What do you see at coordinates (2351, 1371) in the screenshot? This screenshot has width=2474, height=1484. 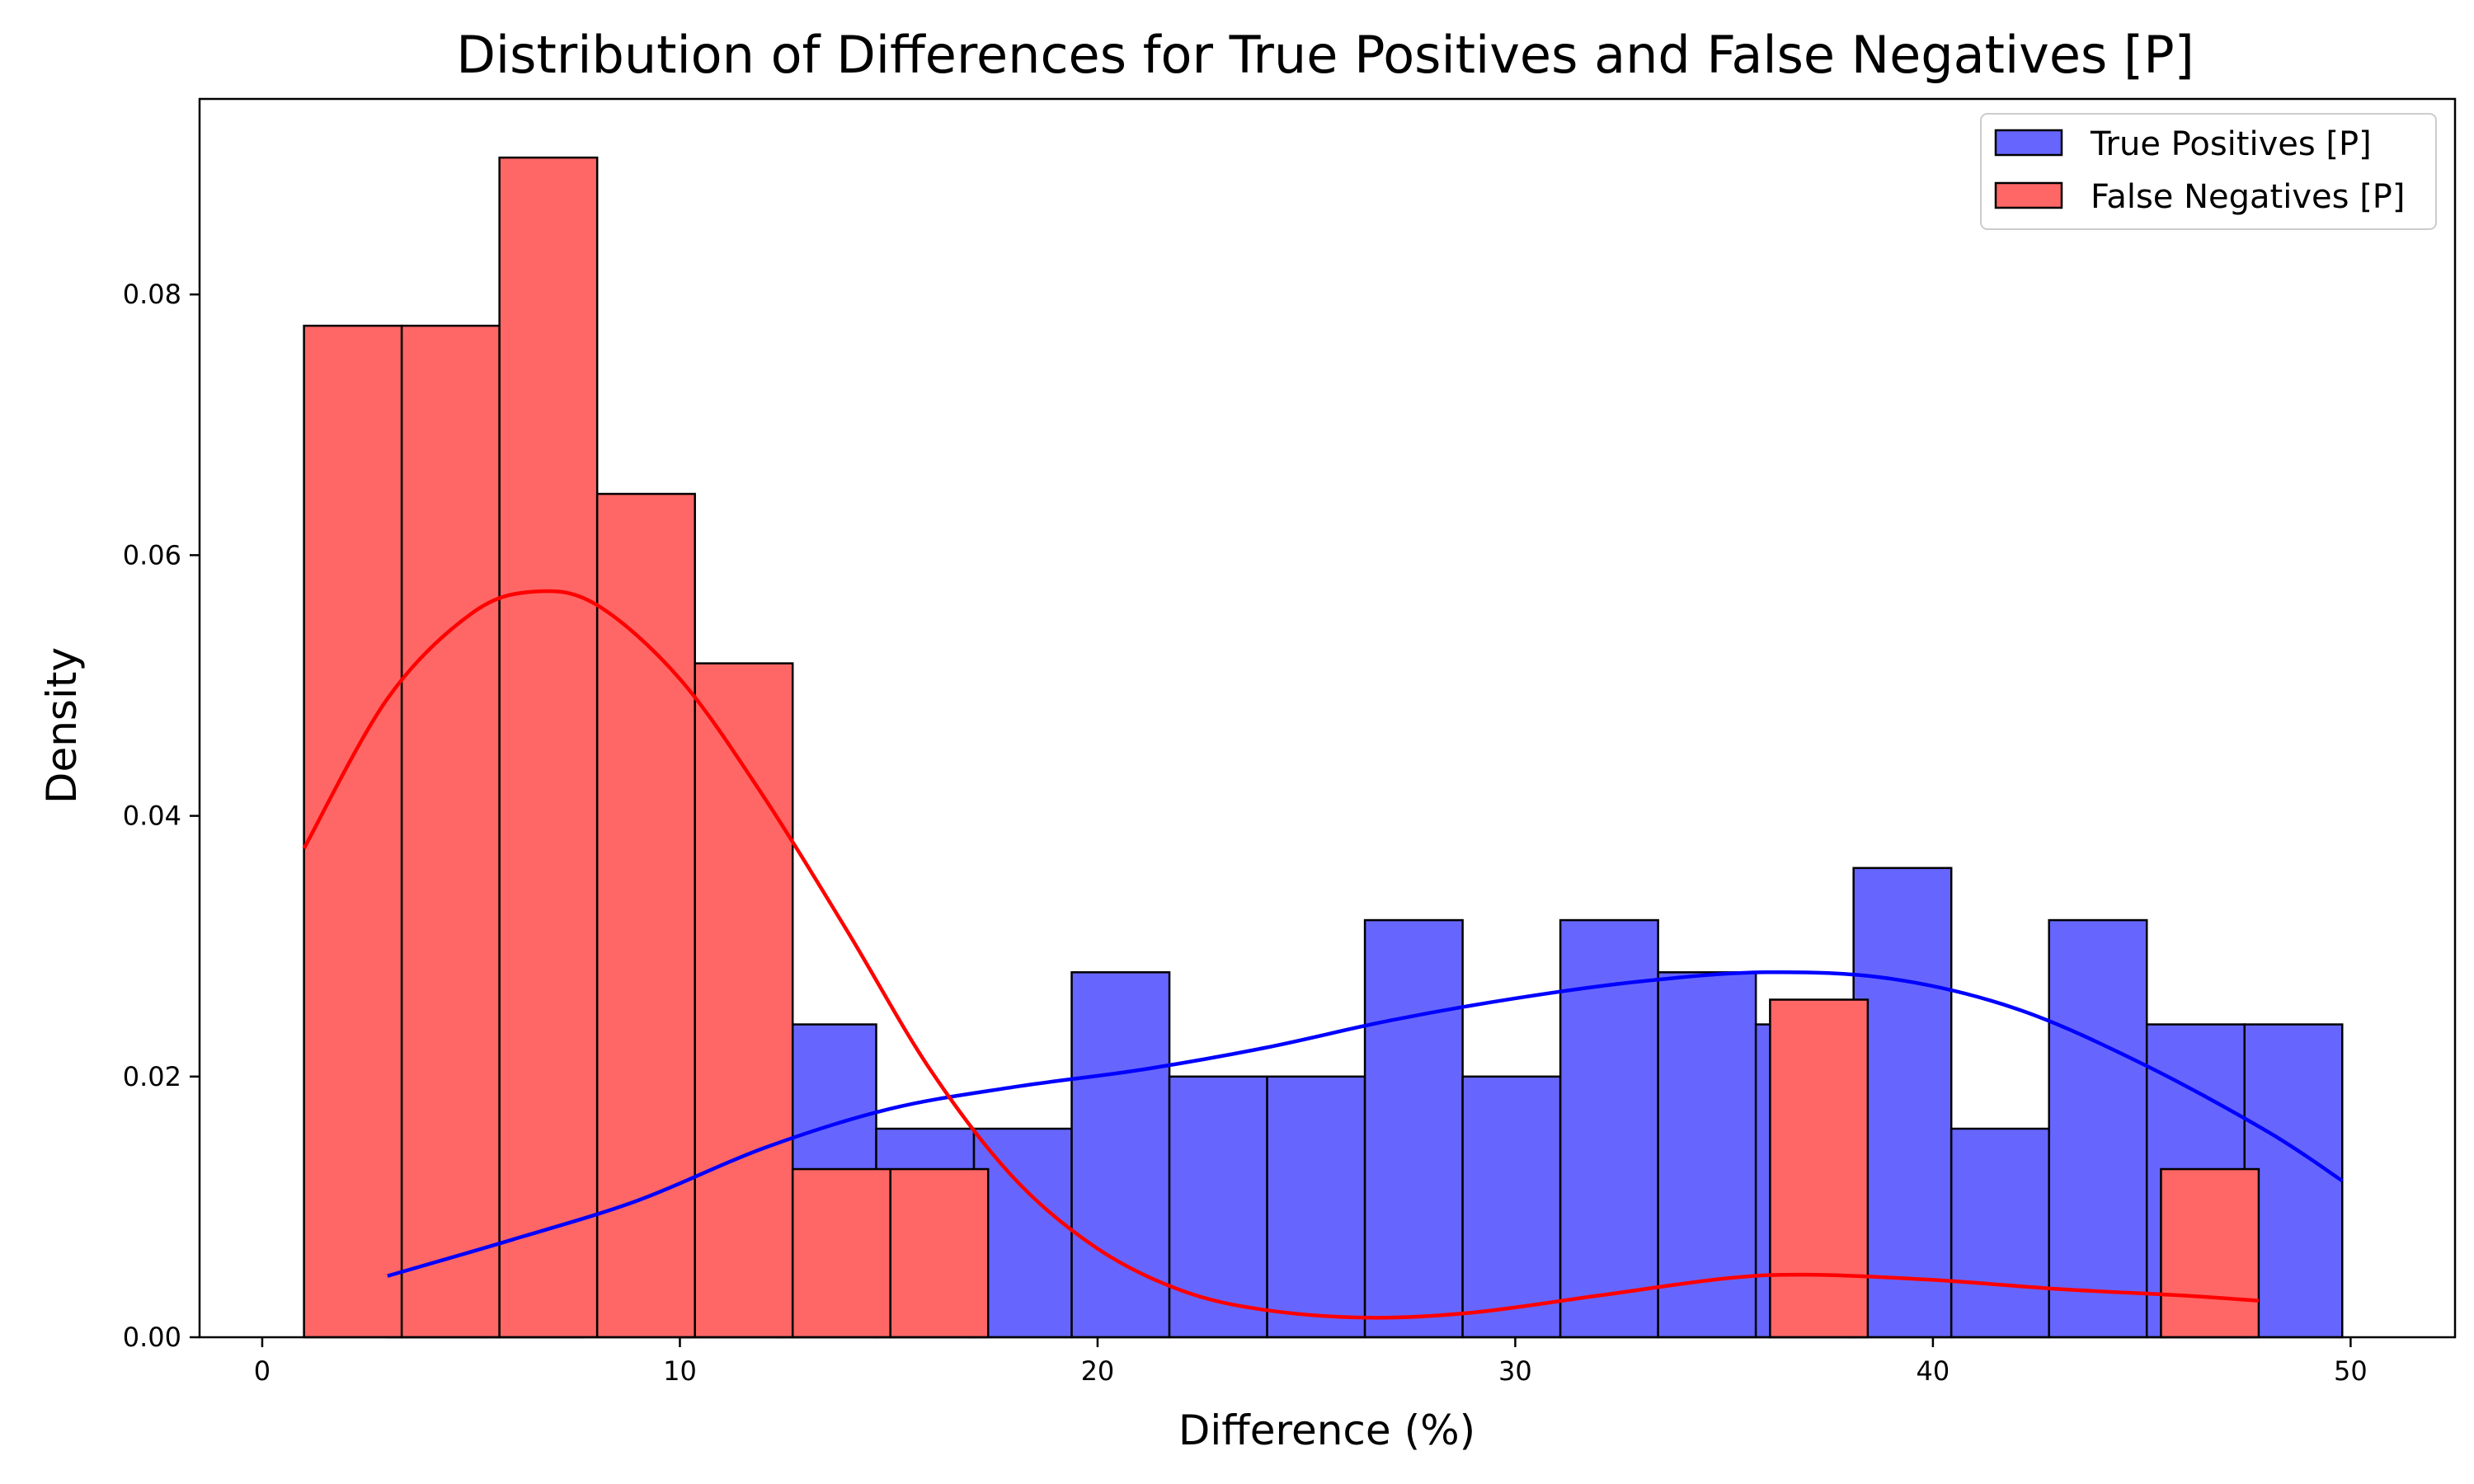 I see `x-tick-label: 50` at bounding box center [2351, 1371].